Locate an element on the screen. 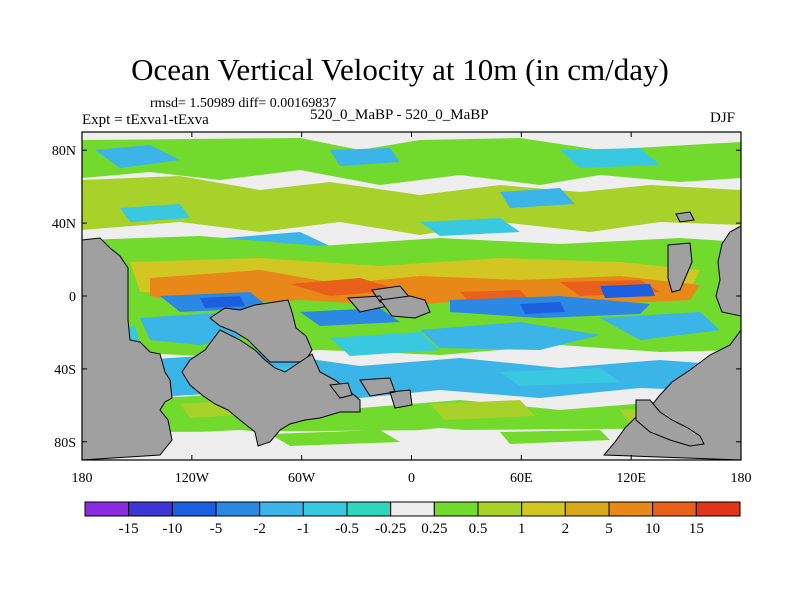  colorbar-label: -0.5 is located at coordinates (347, 529).